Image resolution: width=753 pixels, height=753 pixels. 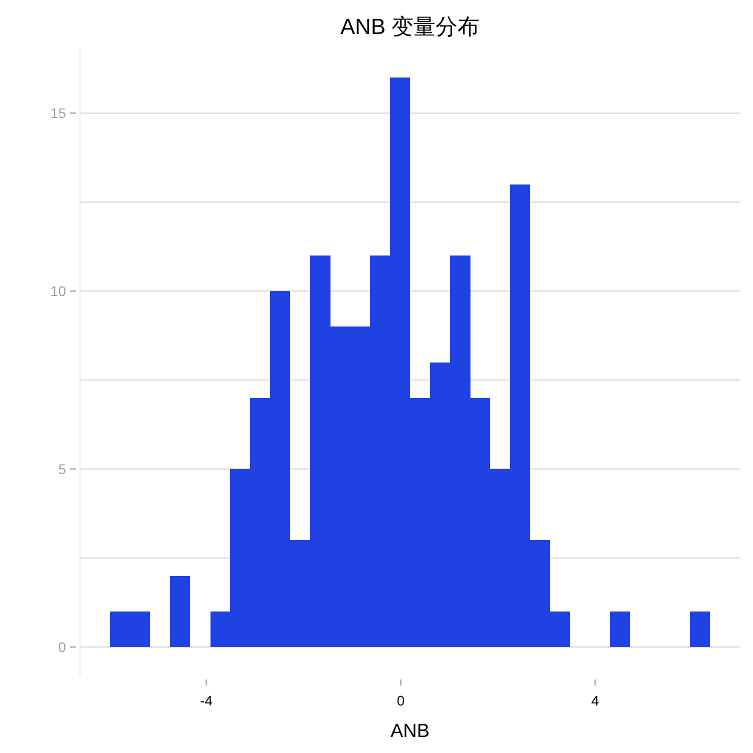 I want to click on y-tick-label: 0, so click(x=62, y=647).